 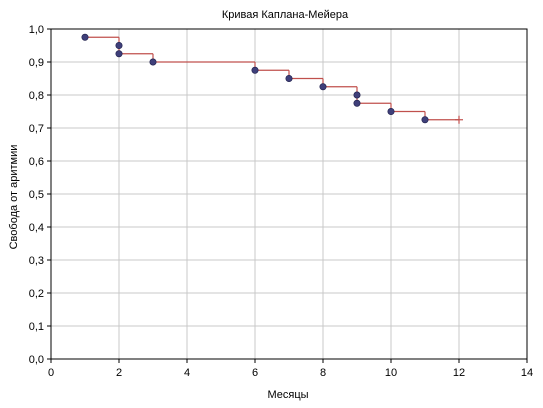 I want to click on y-axis-ticks: 0,0 0,1 0,2 0,3 0,4 0,5 0,6 0,7 0,8 0,9 1,0, so click(x=40, y=195).